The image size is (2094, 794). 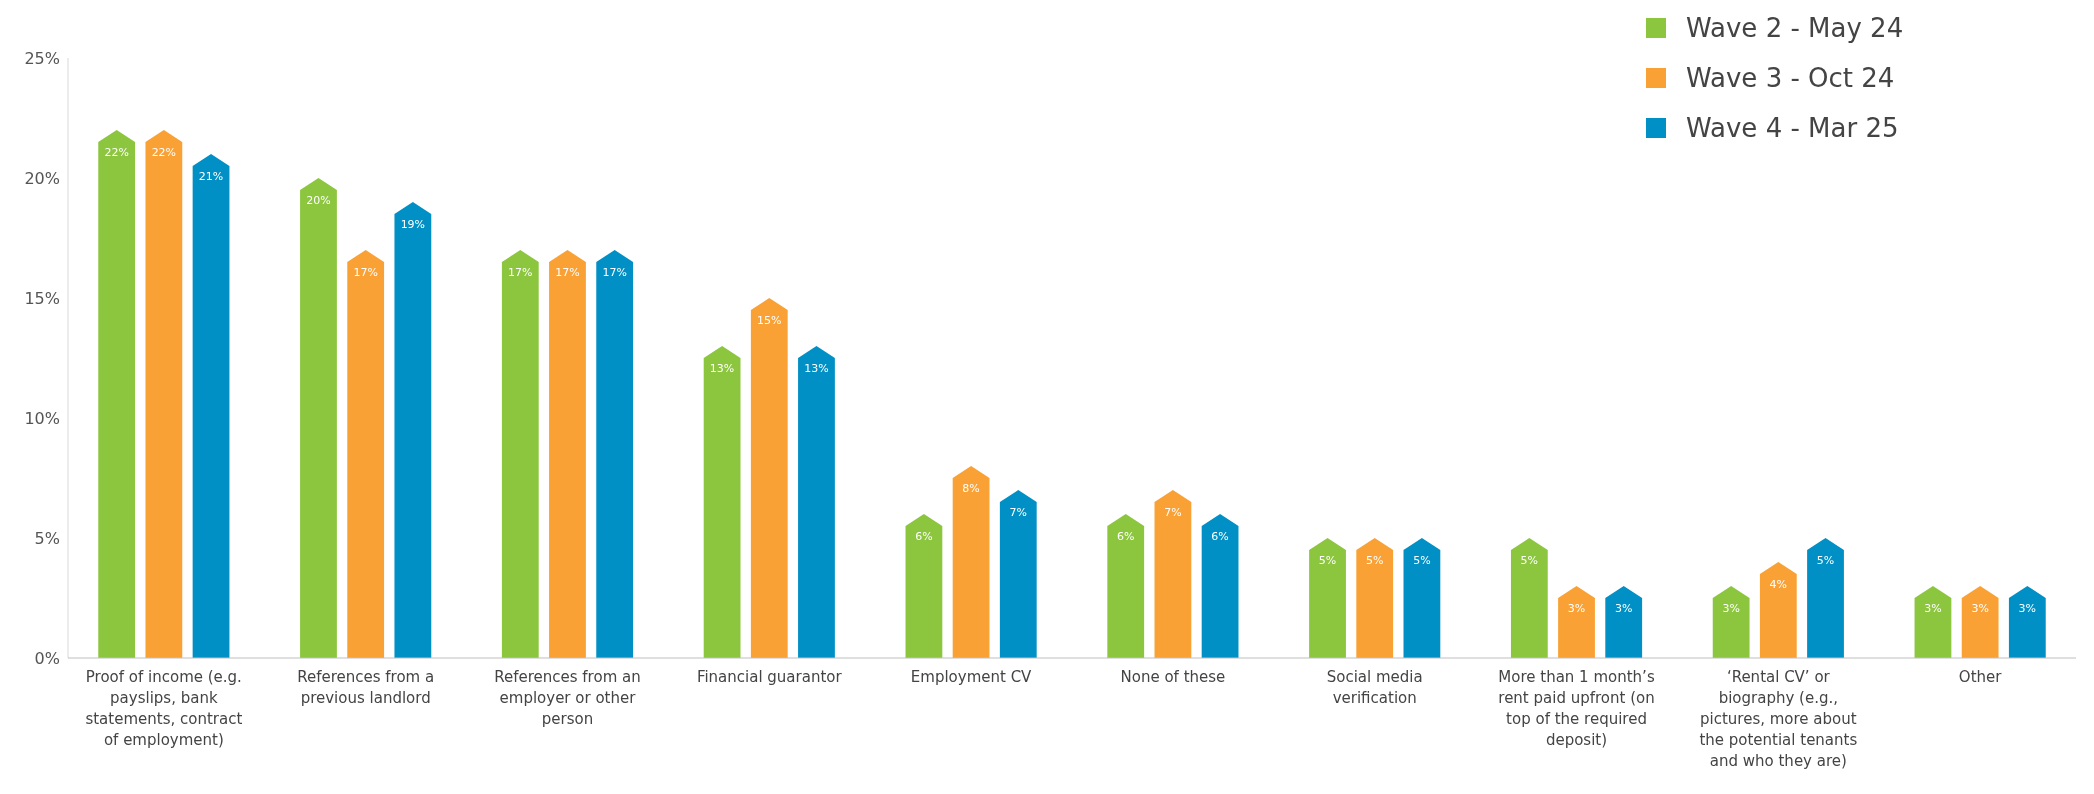 I want to click on x-tick-label: References from an employer or other person, so click(x=567, y=698).